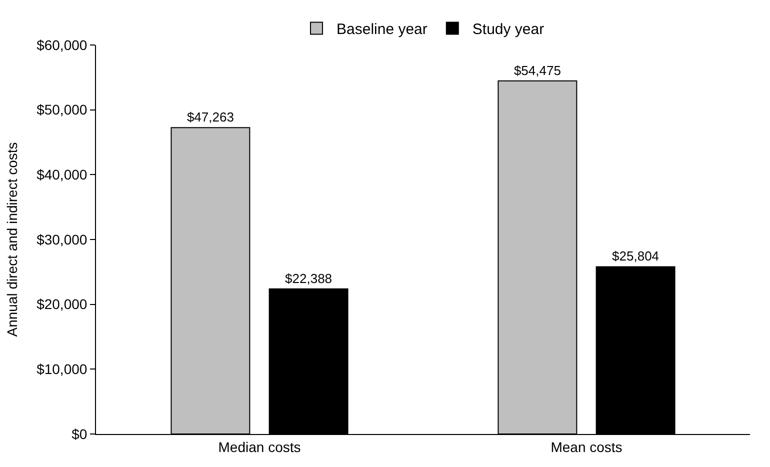  I want to click on y-tick-label: $60,000, so click(62, 44).